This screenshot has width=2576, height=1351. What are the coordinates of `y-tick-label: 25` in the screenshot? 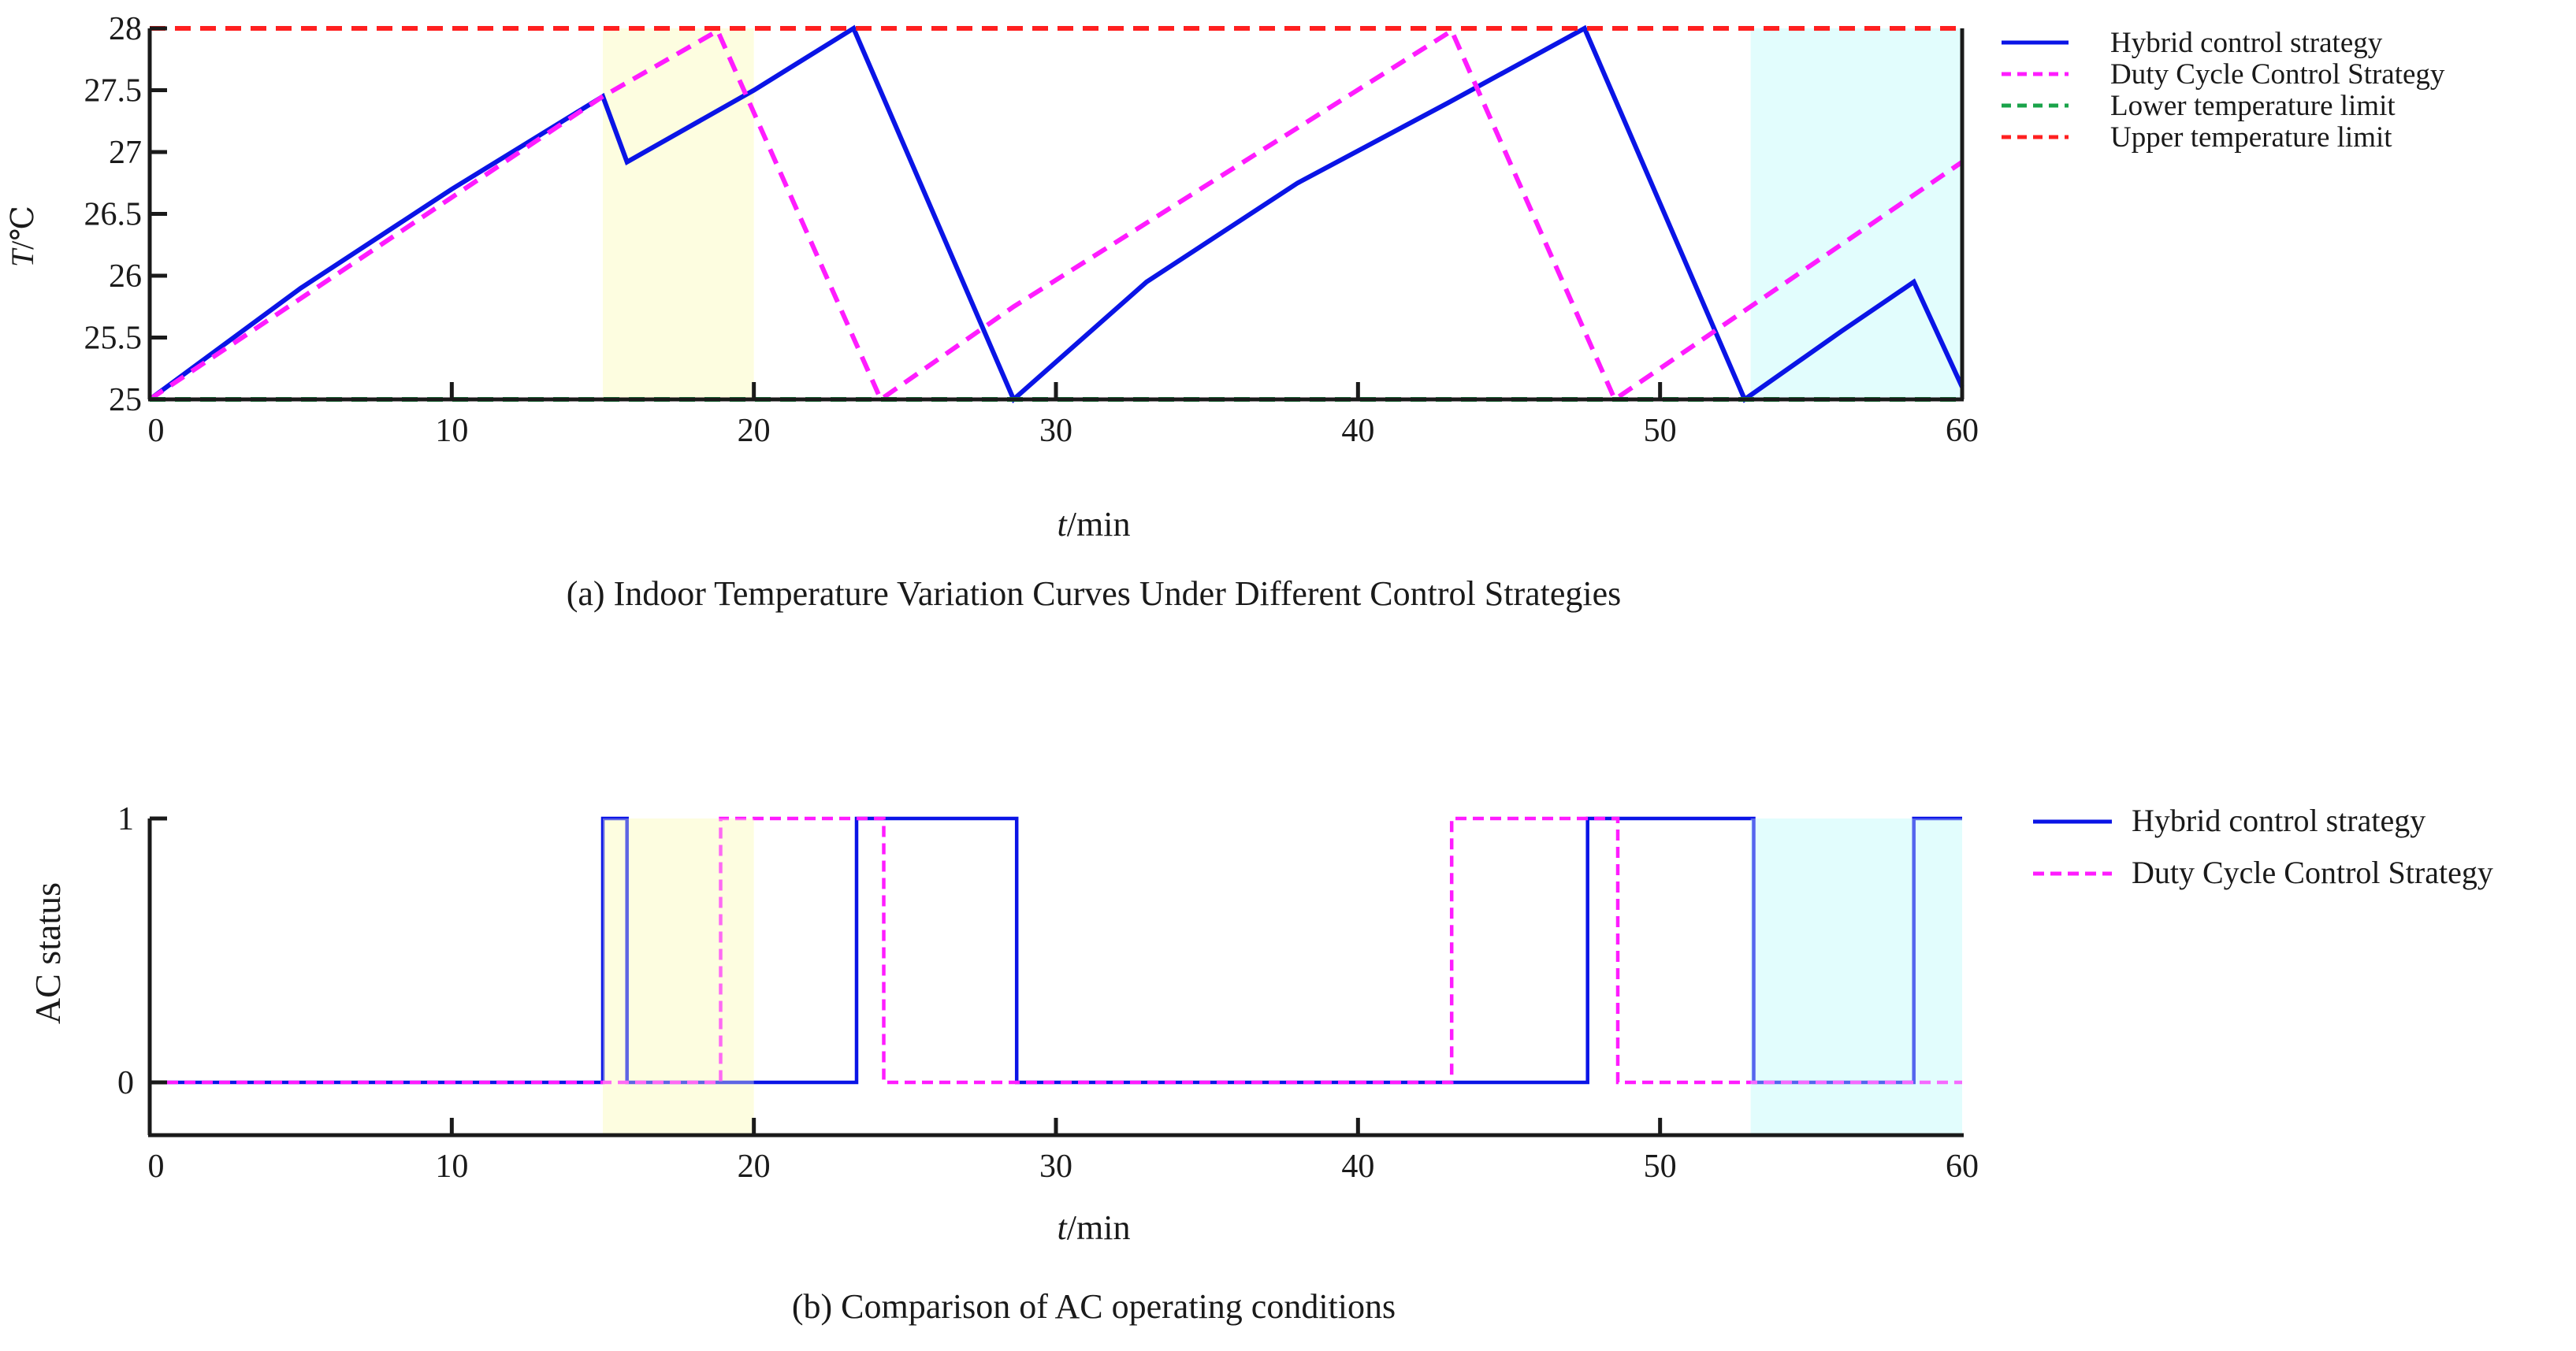 It's located at (125, 400).